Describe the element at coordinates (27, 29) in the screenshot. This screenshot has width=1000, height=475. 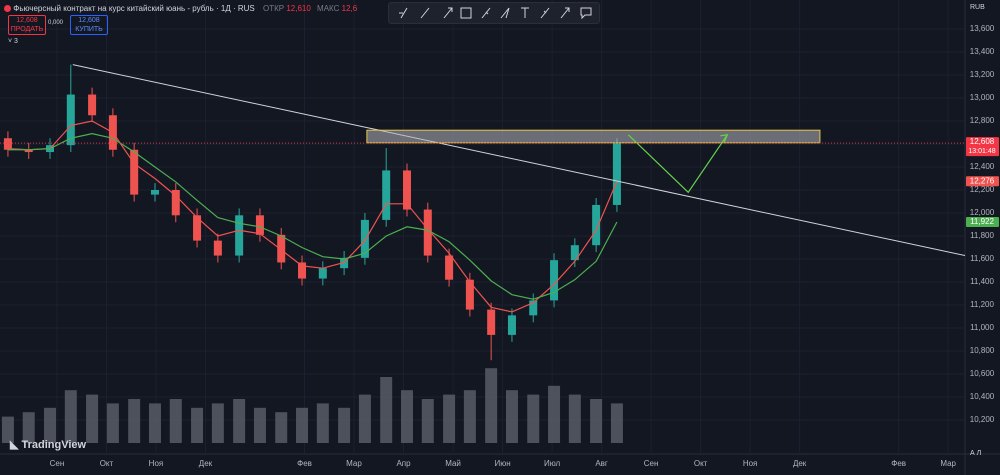
I see `sell-label: ПРОДАТЬ` at that location.